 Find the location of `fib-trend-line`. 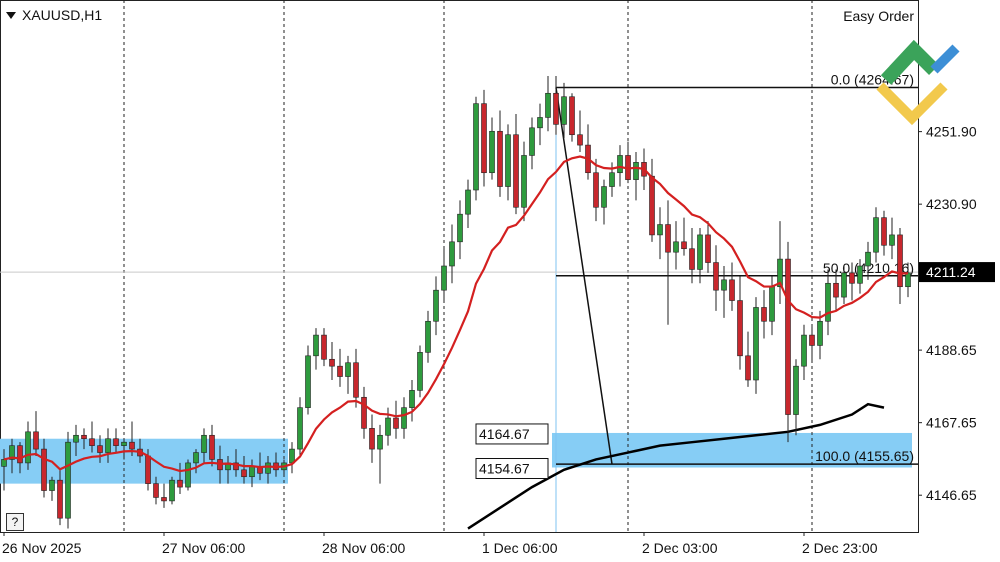

fib-trend-line is located at coordinates (584, 276).